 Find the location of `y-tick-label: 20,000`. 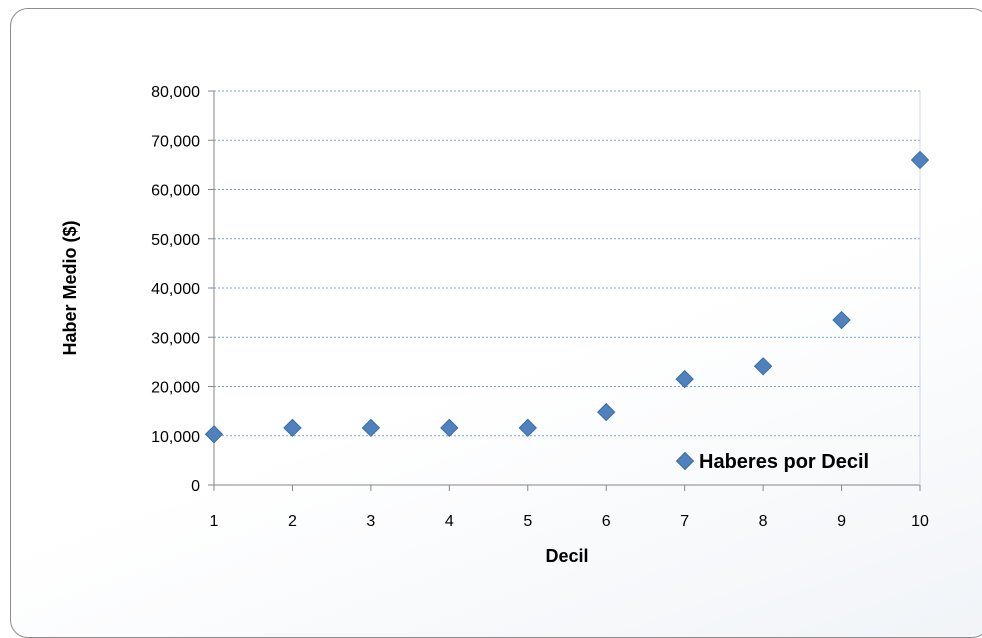

y-tick-label: 20,000 is located at coordinates (175, 388).